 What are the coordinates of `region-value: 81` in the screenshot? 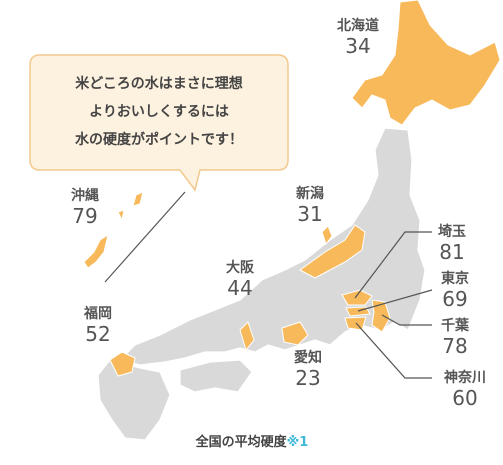 It's located at (451, 252).